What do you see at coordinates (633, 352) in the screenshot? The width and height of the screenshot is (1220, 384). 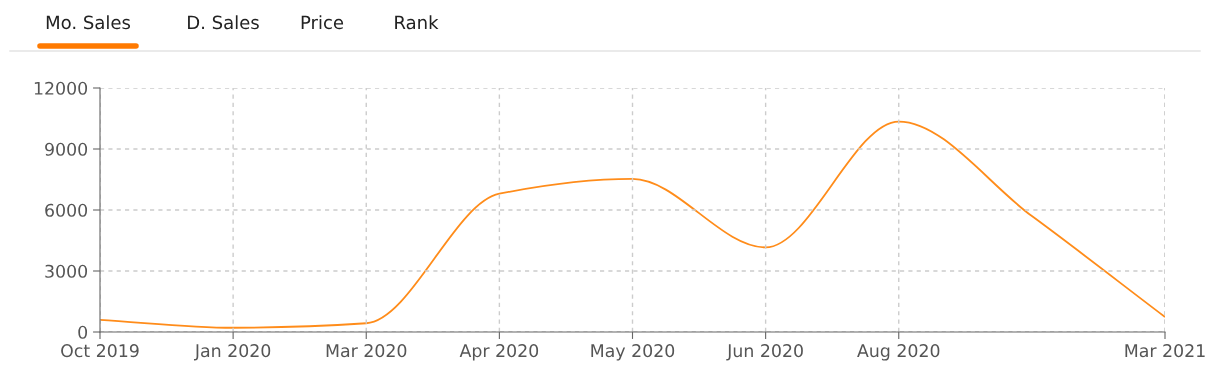 I see `x-tick-label: May 2020` at bounding box center [633, 352].